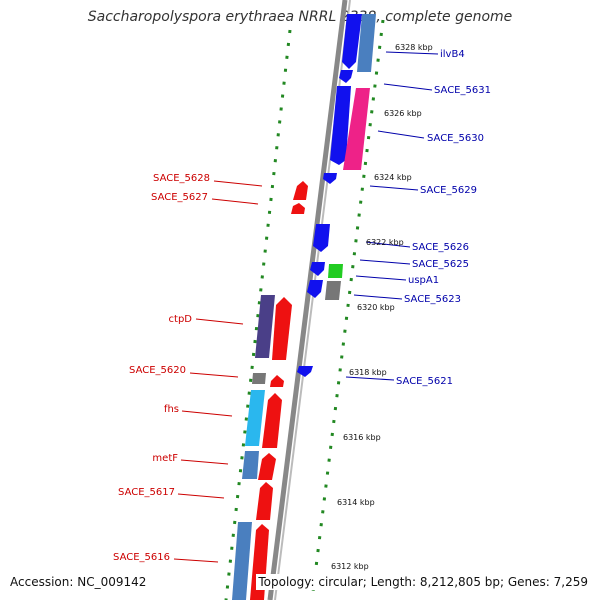 The width and height of the screenshot is (600, 600). Describe the element at coordinates (393, 177) in the screenshot. I see `kbp-label: 6324 kbp` at that location.